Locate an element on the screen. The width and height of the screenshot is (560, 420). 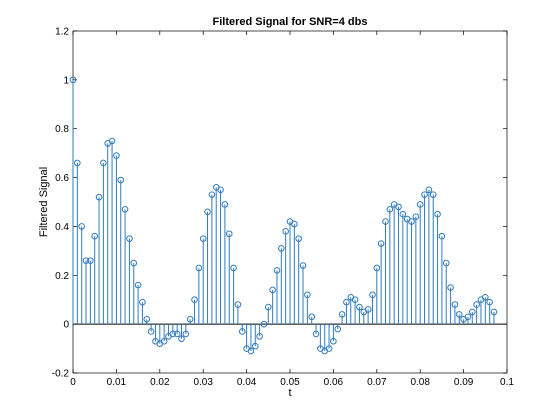
y-tick-label: 1 is located at coordinates (66, 80).